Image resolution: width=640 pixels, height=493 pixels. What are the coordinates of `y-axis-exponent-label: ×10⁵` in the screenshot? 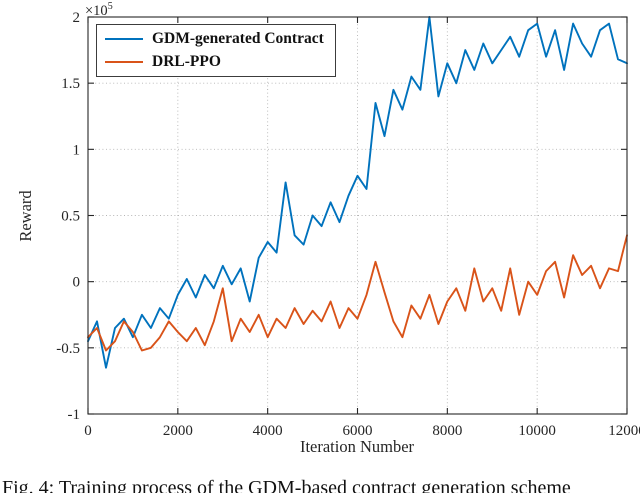 It's located at (99, 10).